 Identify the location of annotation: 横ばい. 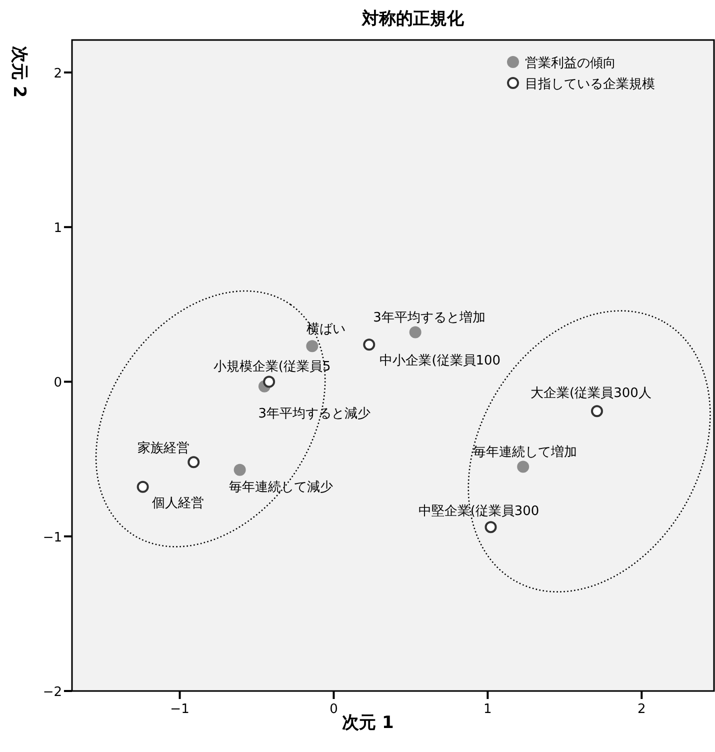
(326, 330).